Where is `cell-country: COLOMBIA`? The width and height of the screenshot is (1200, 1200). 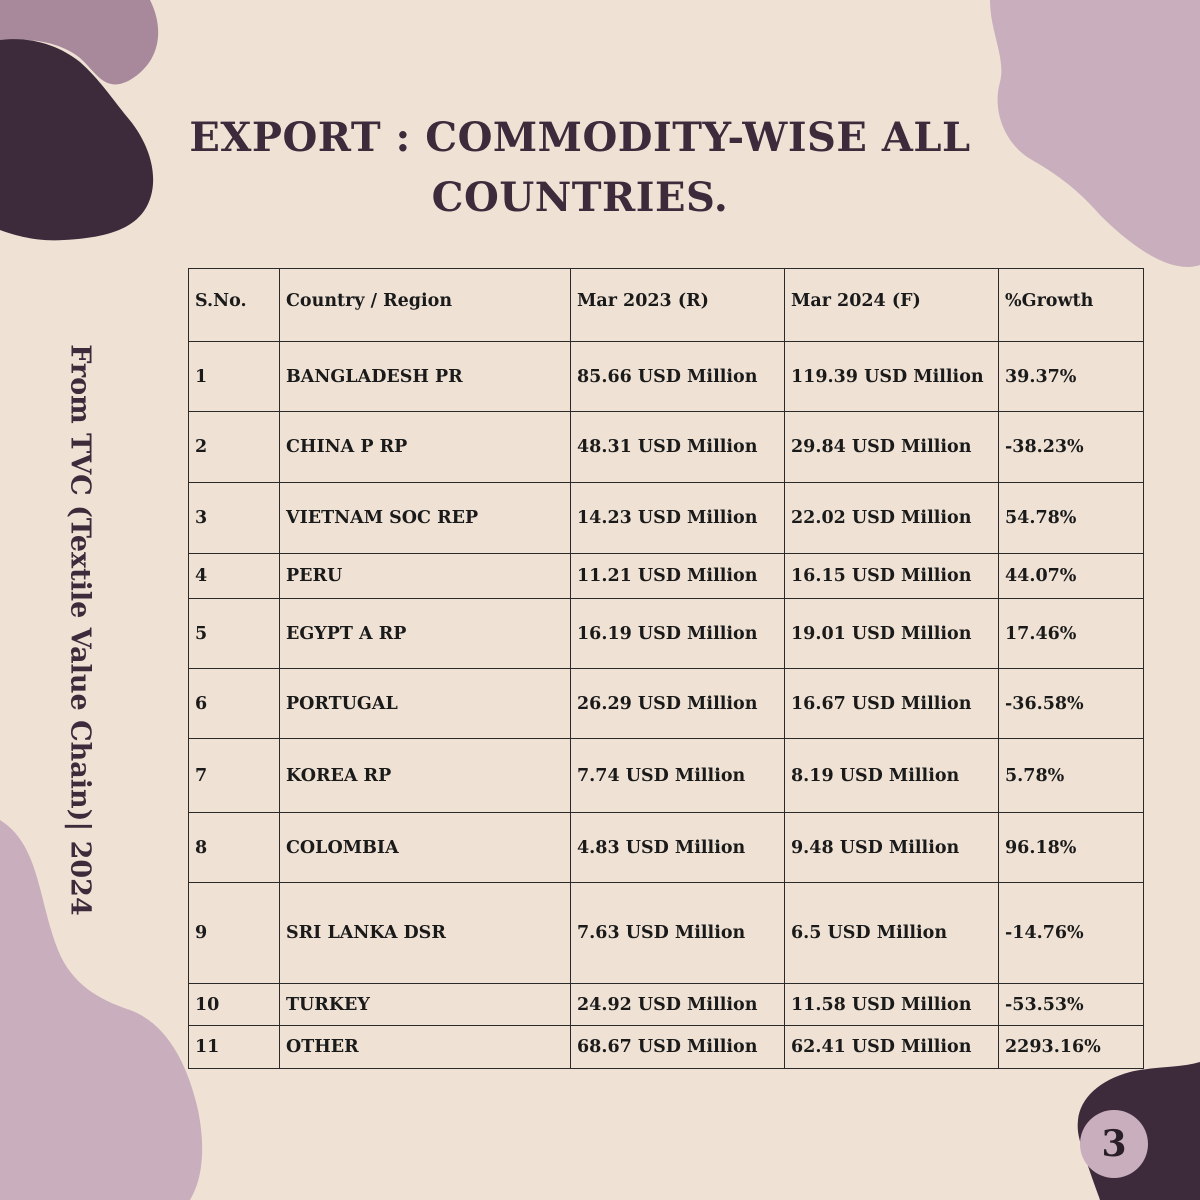 cell-country: COLOMBIA is located at coordinates (425, 847).